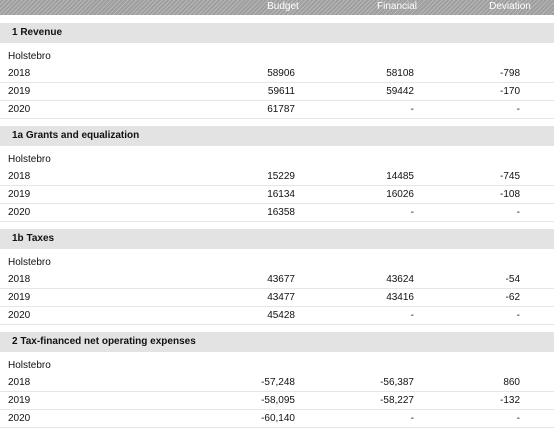 This screenshot has height=438, width=554. Describe the element at coordinates (281, 91) in the screenshot. I see `budget-cell: 59611` at that location.